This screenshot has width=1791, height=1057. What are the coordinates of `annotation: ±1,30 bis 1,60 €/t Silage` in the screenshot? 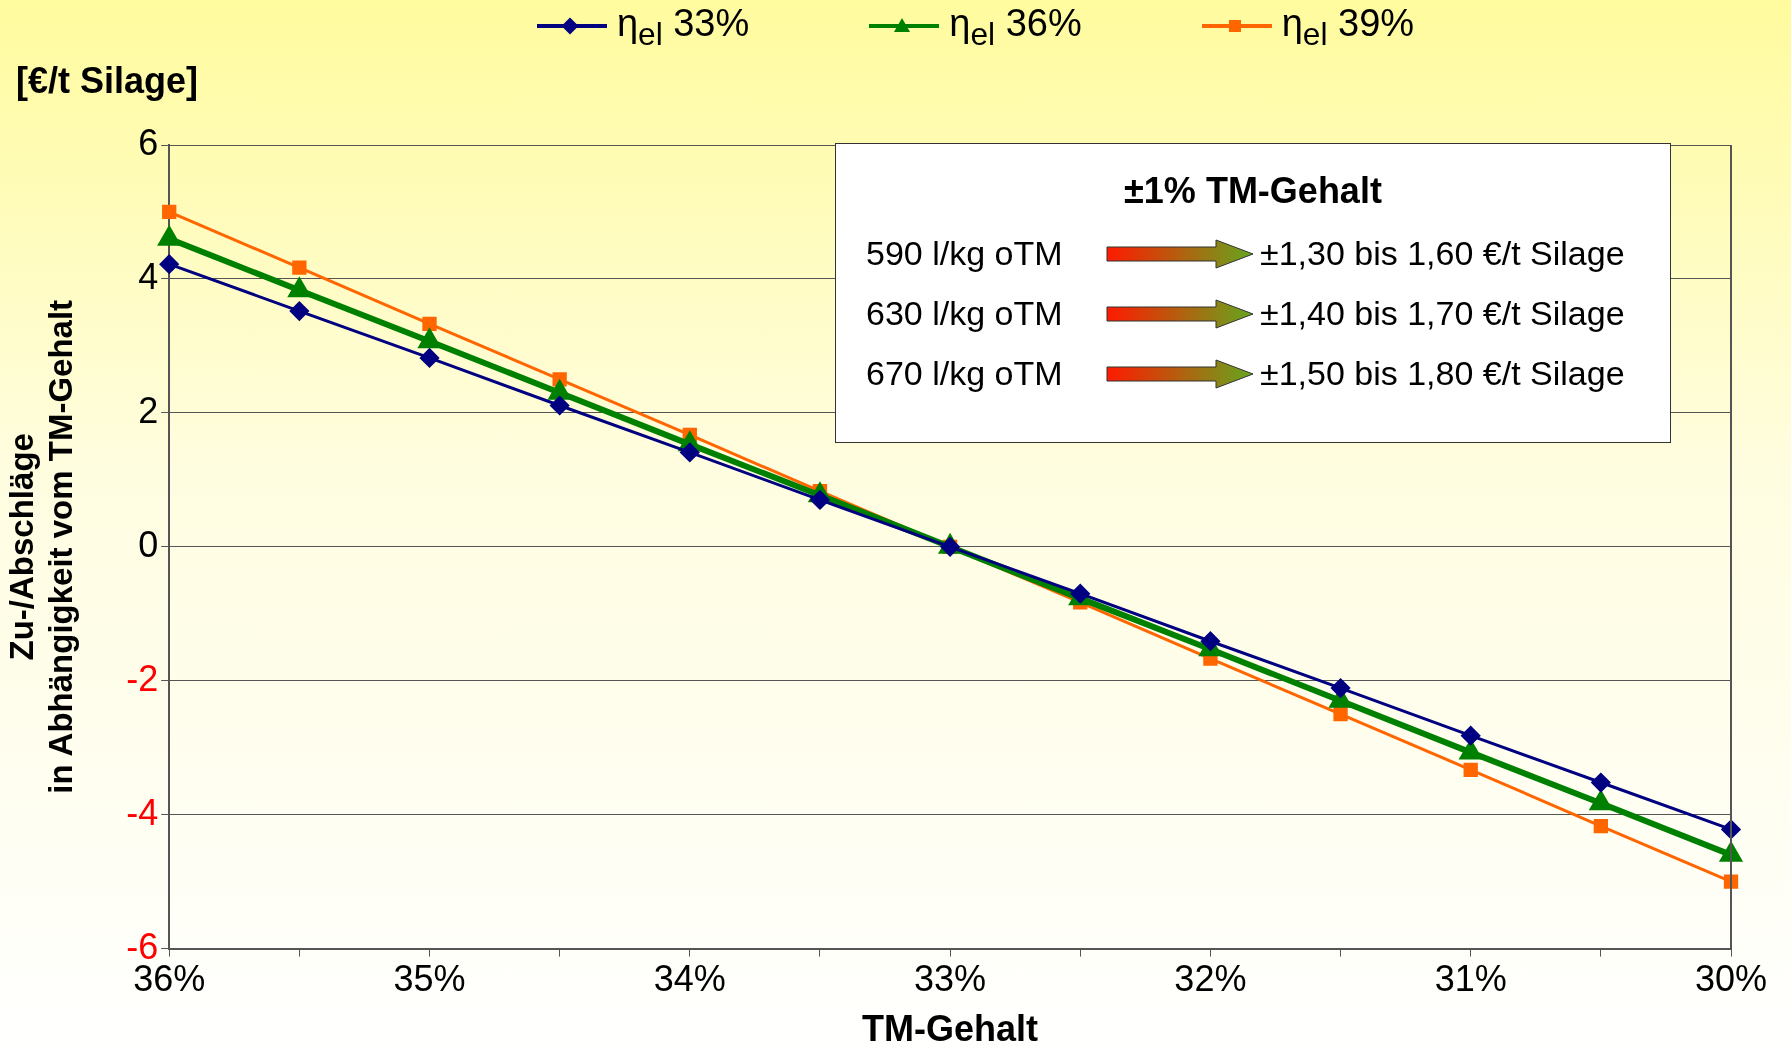 It's located at (1442, 253).